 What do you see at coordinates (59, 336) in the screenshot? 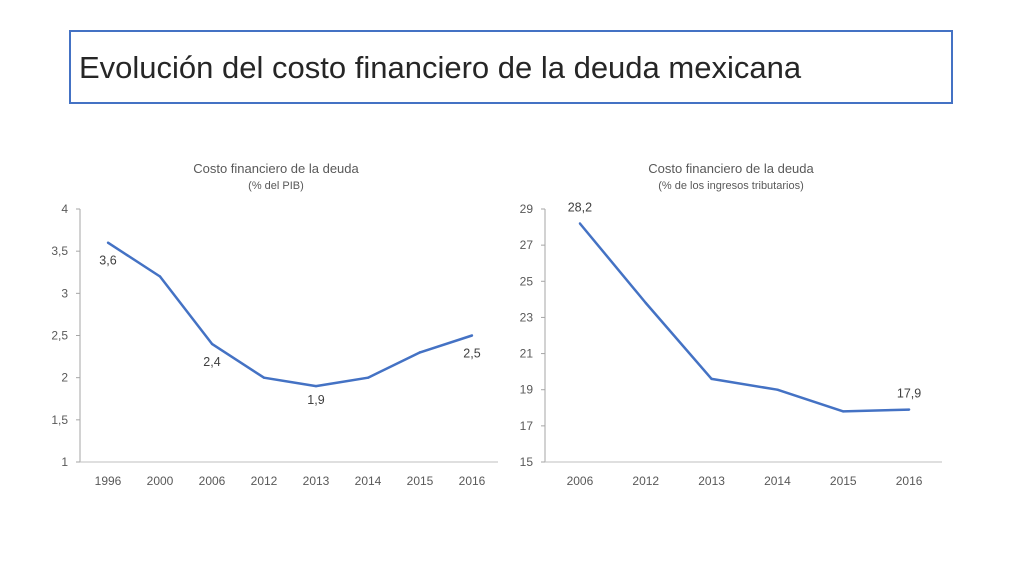
I see `left-y-tick-label: 2,5` at bounding box center [59, 336].